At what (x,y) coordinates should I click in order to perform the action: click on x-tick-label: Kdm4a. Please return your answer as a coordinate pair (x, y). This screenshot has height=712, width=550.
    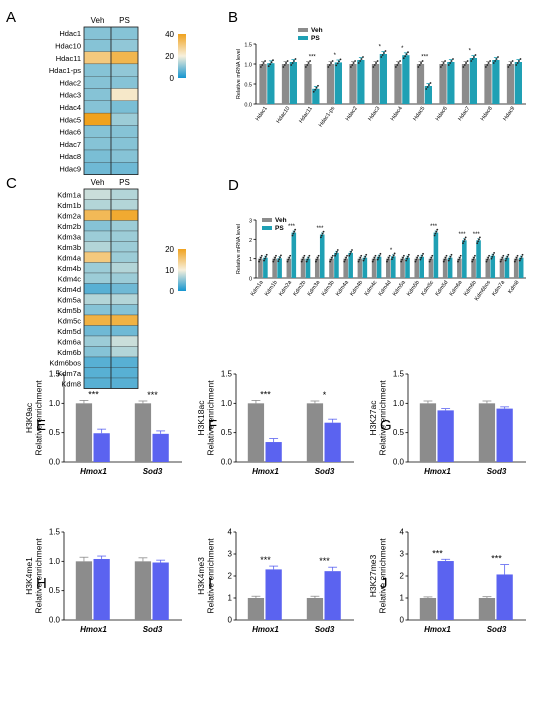
    Looking at the image, I should click on (342, 288).